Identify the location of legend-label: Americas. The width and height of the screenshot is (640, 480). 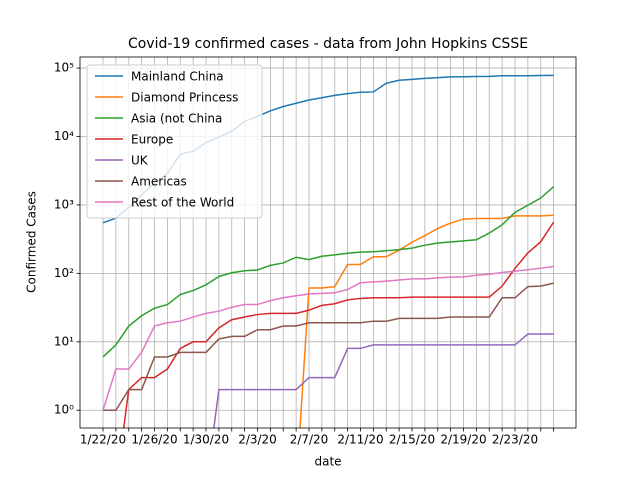
(159, 182).